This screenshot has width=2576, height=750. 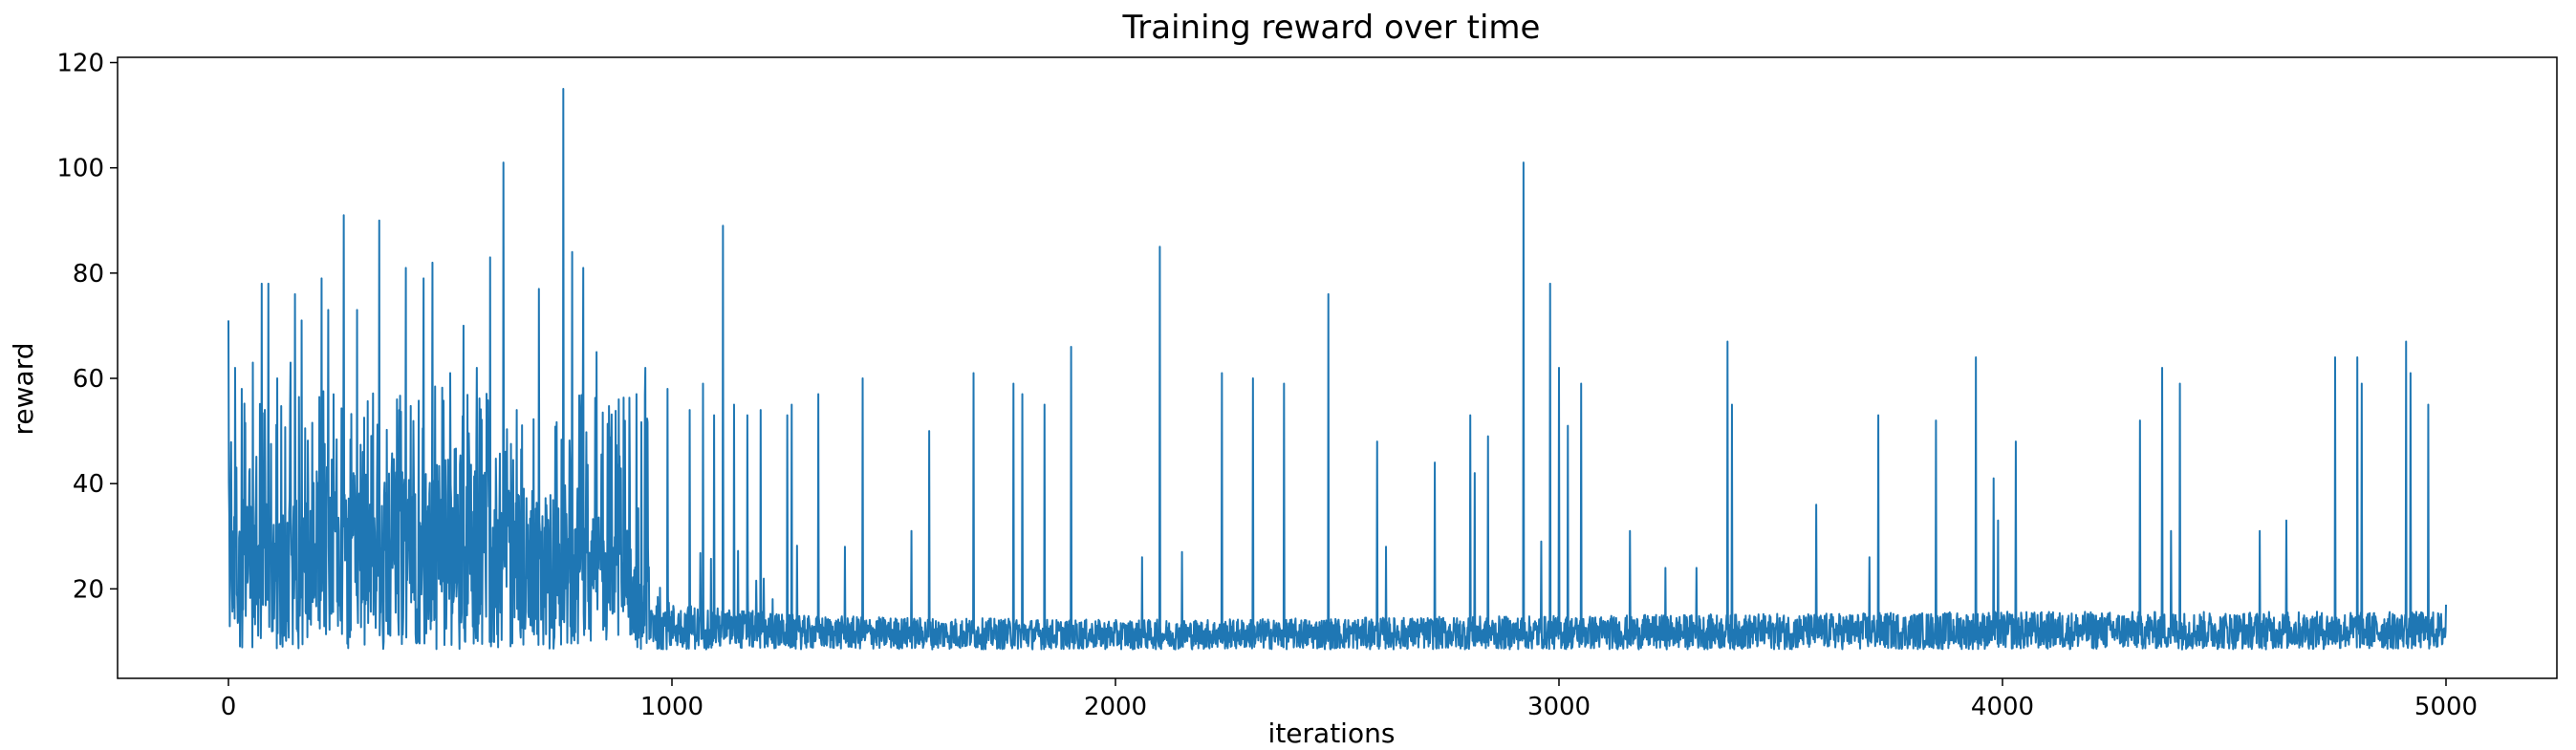 What do you see at coordinates (88, 274) in the screenshot?
I see `y-tick-label: 80` at bounding box center [88, 274].